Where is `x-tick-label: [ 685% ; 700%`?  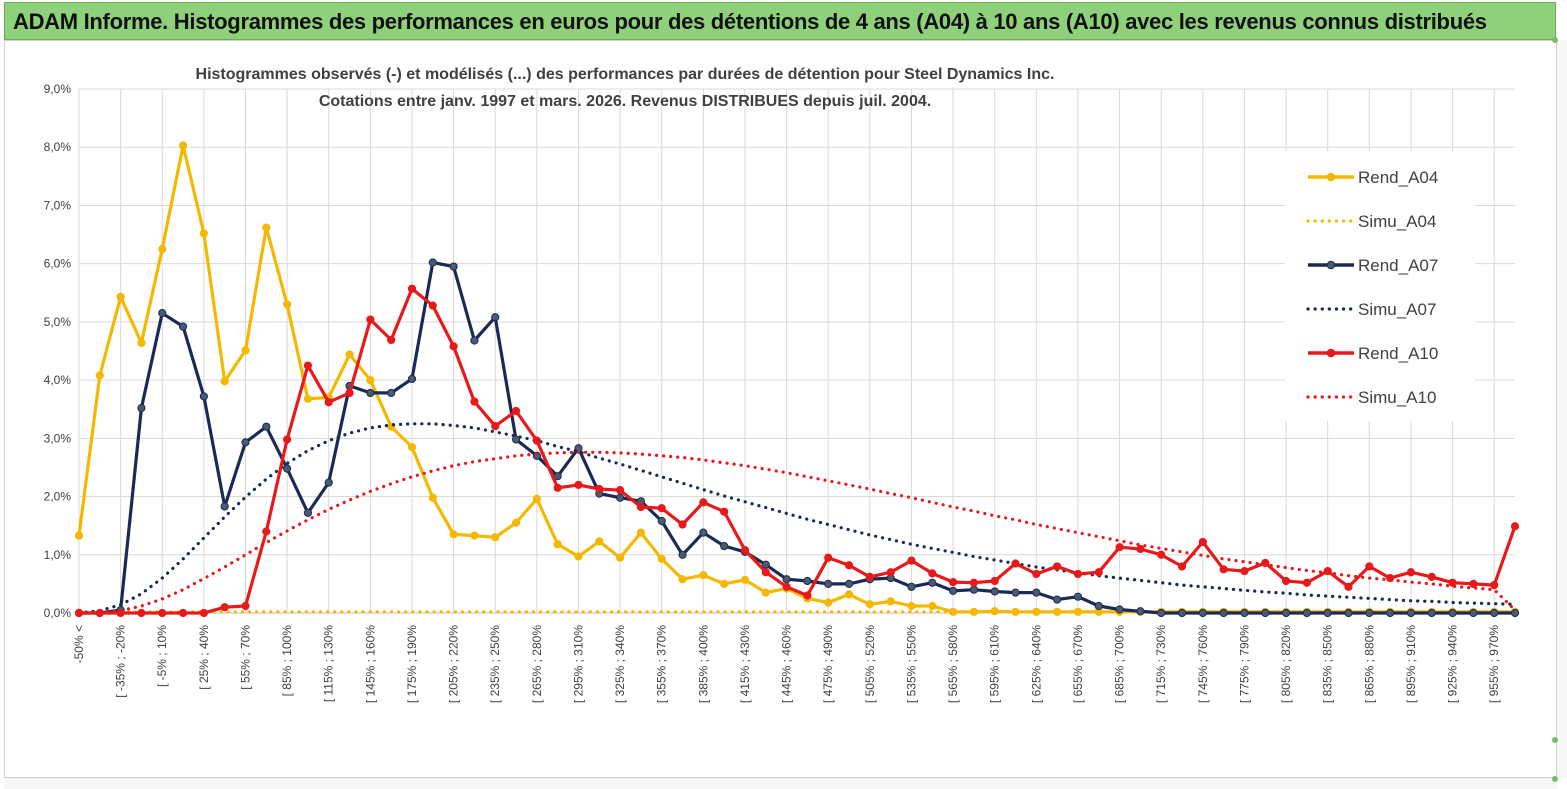
x-tick-label: [ 685% ; 700% is located at coordinates (1120, 664).